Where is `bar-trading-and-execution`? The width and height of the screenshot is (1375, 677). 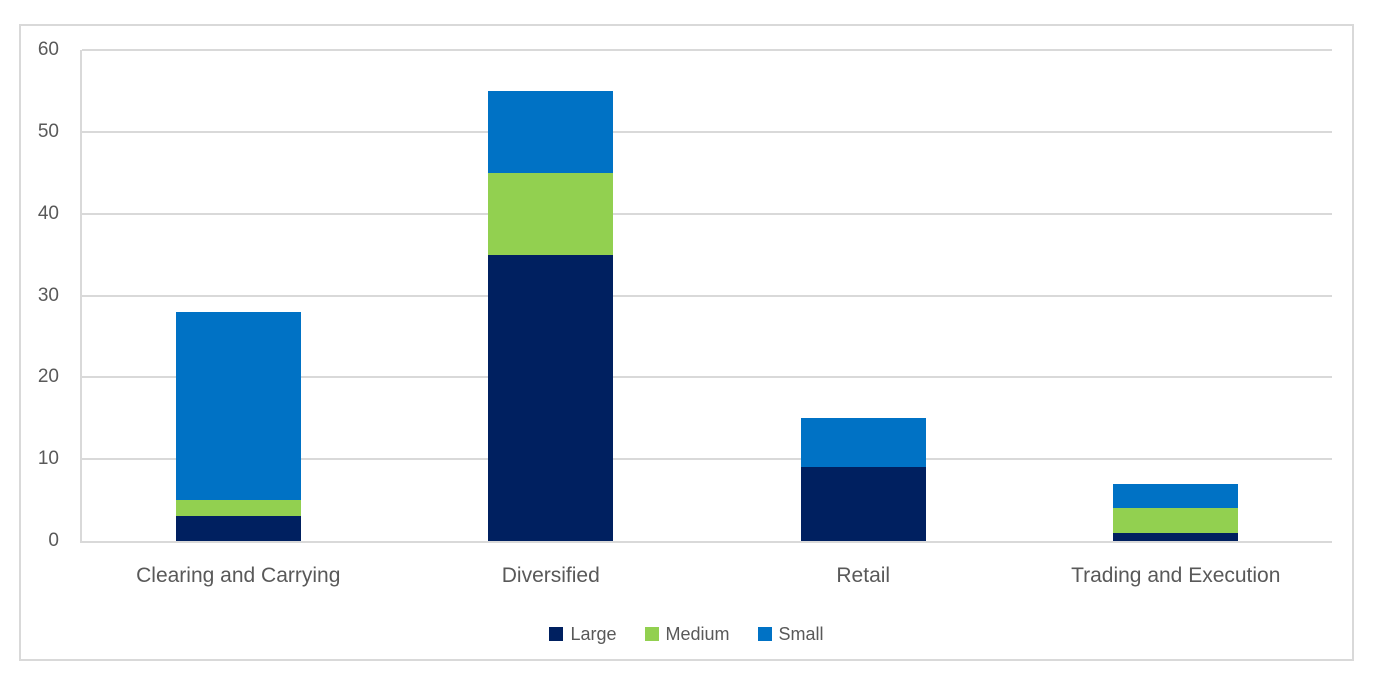 bar-trading-and-execution is located at coordinates (1176, 295).